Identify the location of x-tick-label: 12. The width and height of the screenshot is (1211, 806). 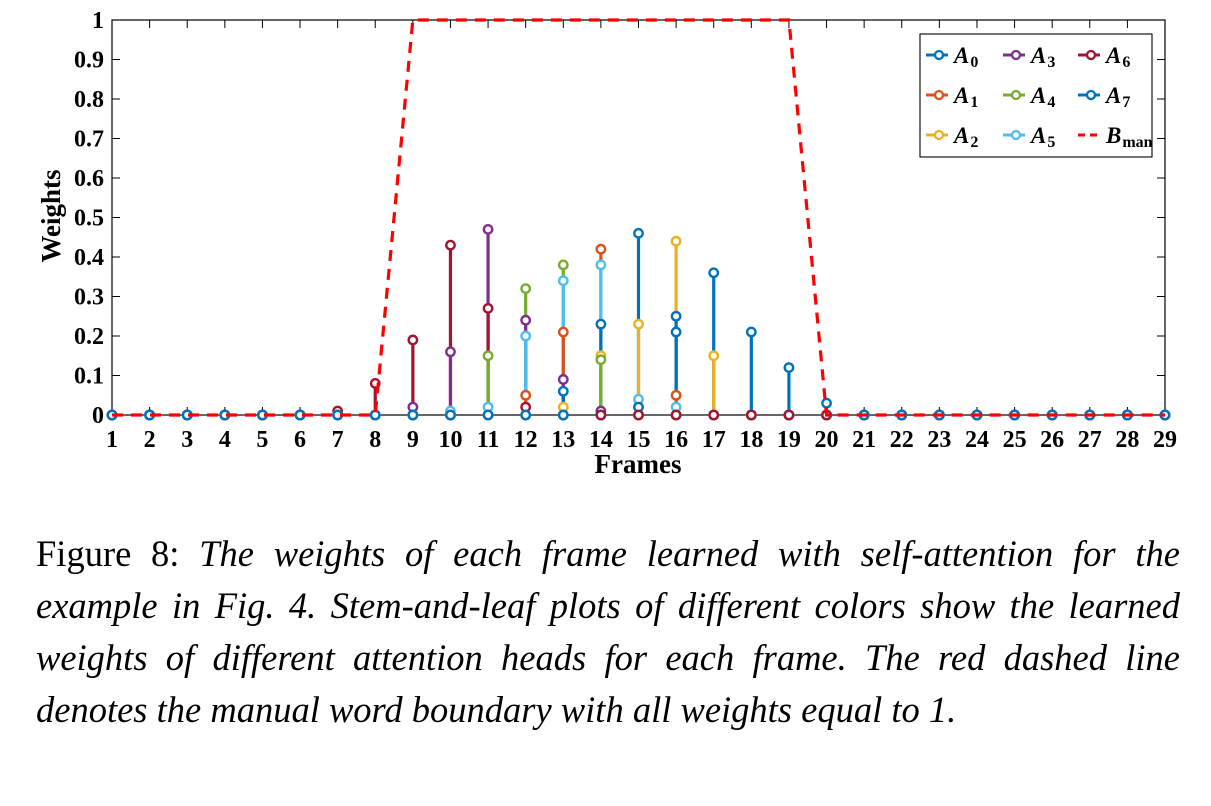
(526, 440).